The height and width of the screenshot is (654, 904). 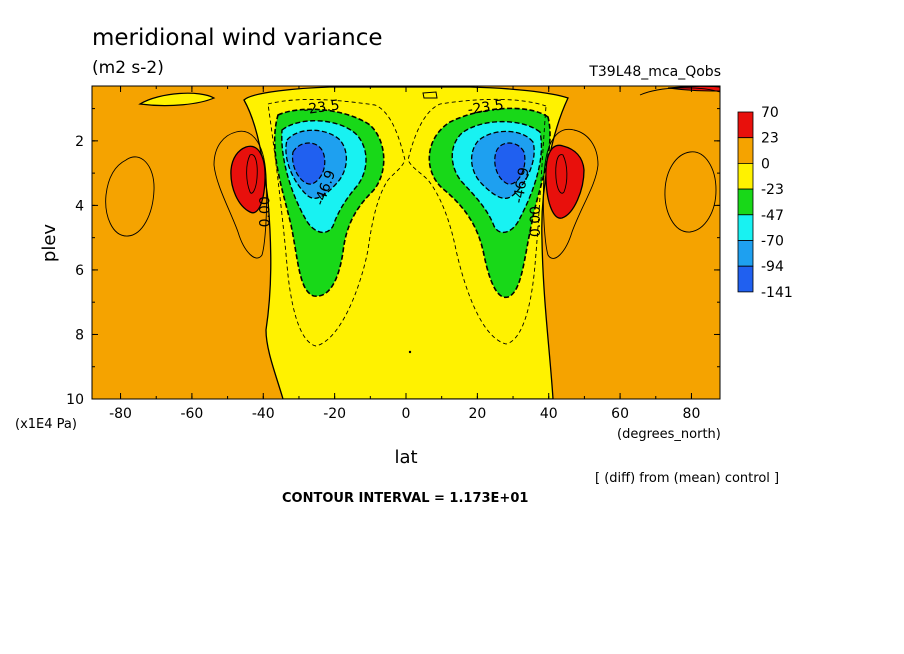 What do you see at coordinates (765, 164) in the screenshot?
I see `legend-label: 0` at bounding box center [765, 164].